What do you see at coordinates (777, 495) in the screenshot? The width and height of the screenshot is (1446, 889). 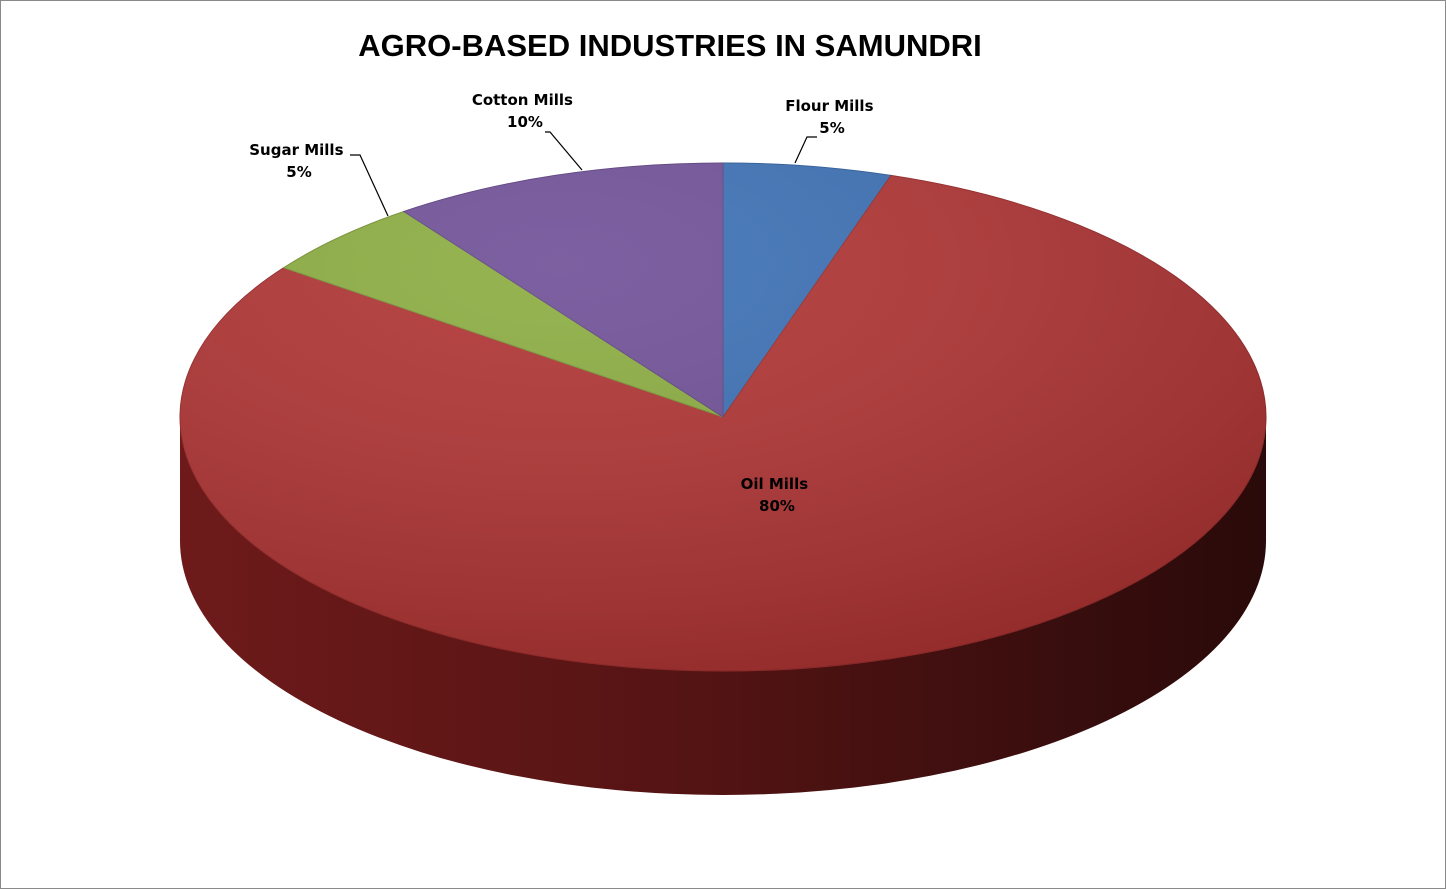 I see `slice-label-oil-mills: Oil Mills 80%` at bounding box center [777, 495].